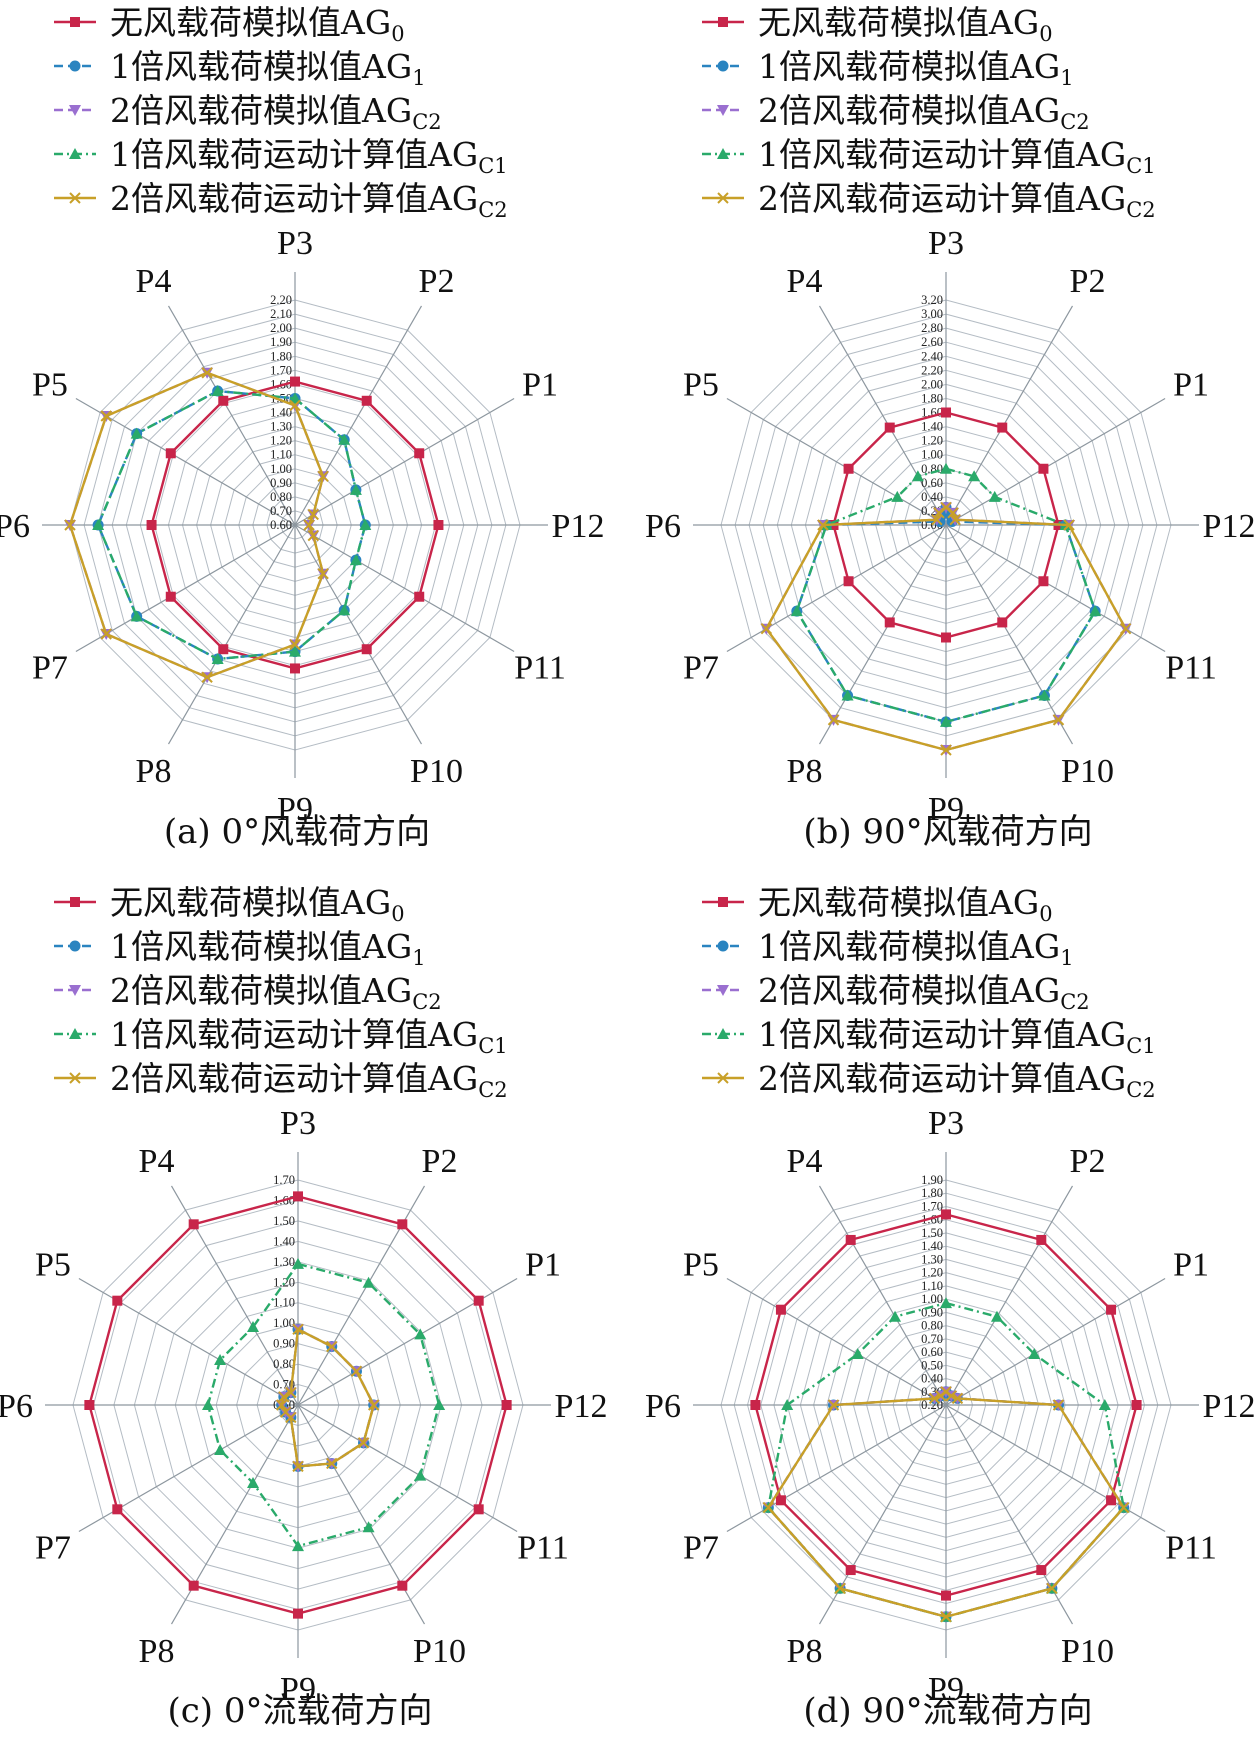 The width and height of the screenshot is (1260, 1739). Describe the element at coordinates (932, 384) in the screenshot. I see `tick-label: 2.00` at that location.